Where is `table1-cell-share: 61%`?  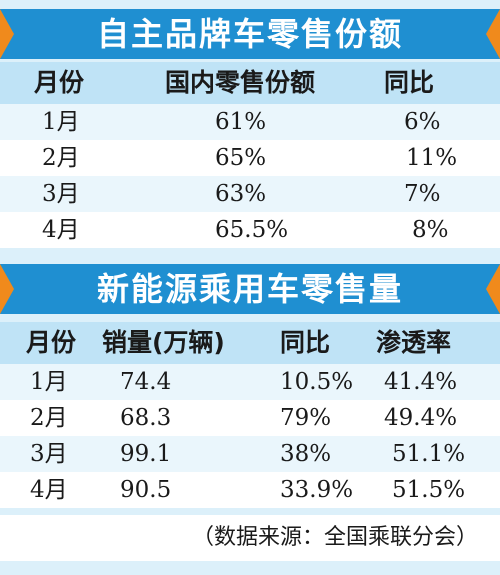
table1-cell-share: 61% is located at coordinates (241, 122).